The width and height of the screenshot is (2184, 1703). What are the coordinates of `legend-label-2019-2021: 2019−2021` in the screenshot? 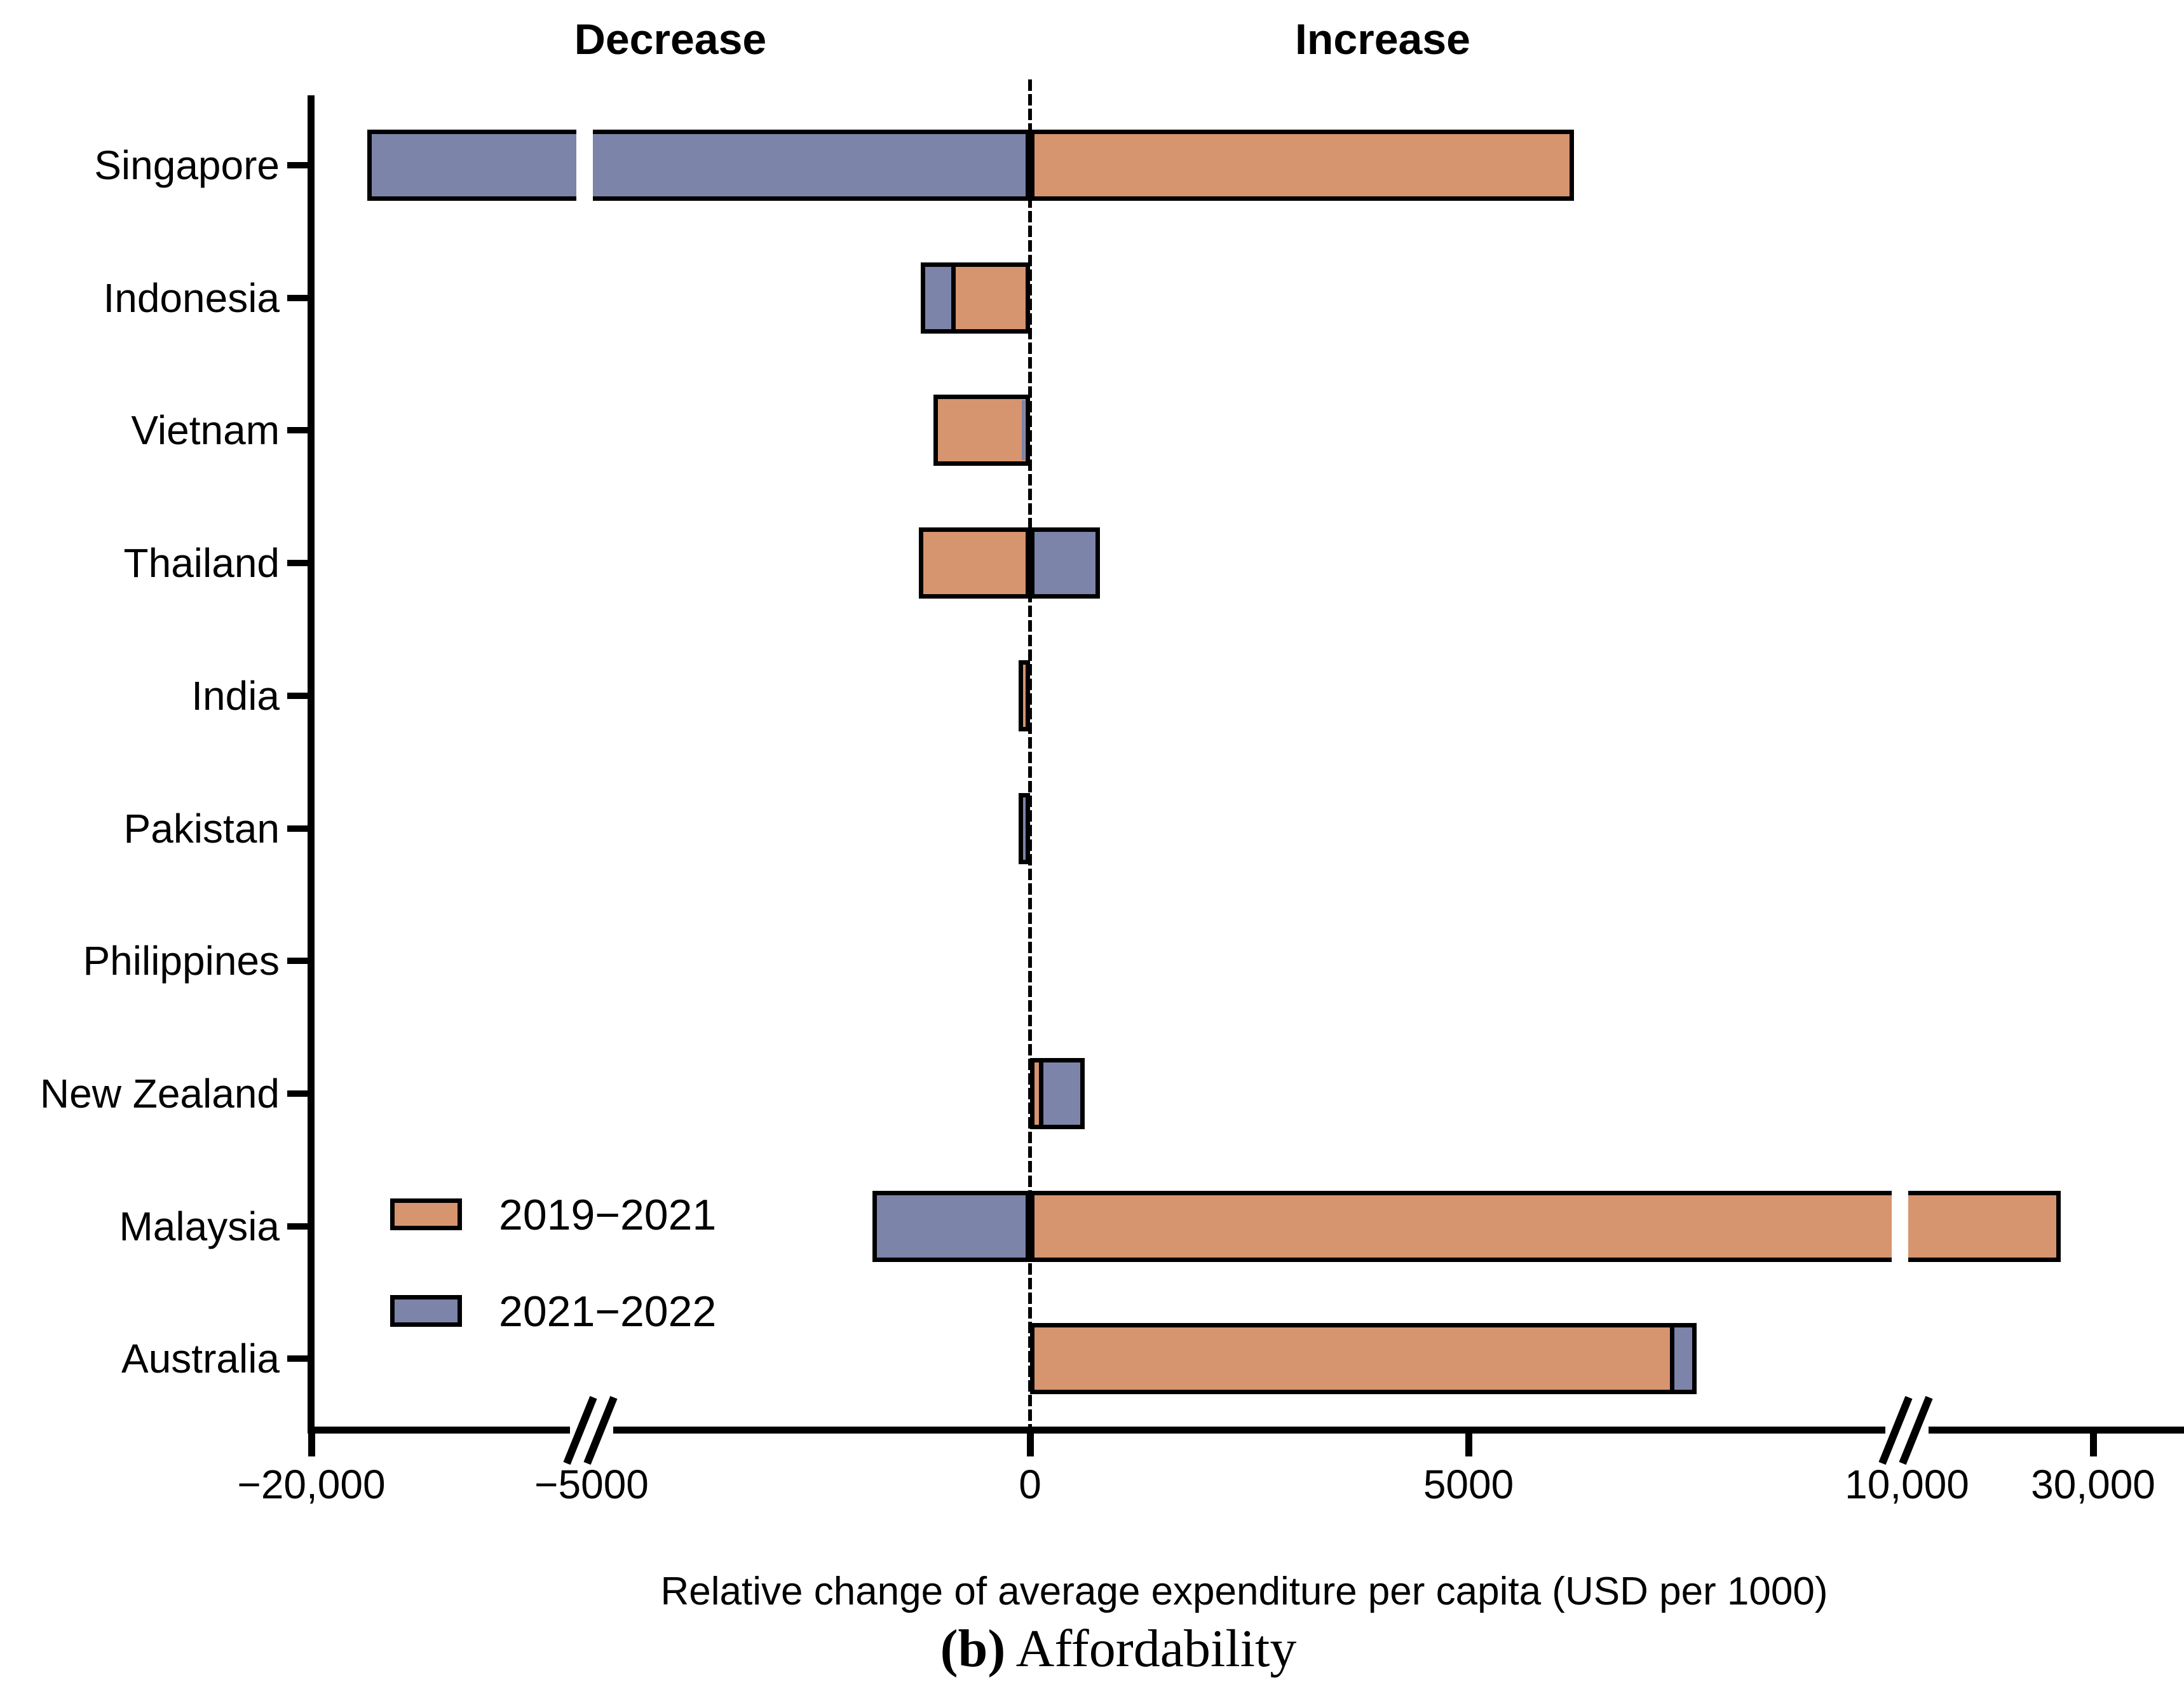 It's located at (608, 1215).